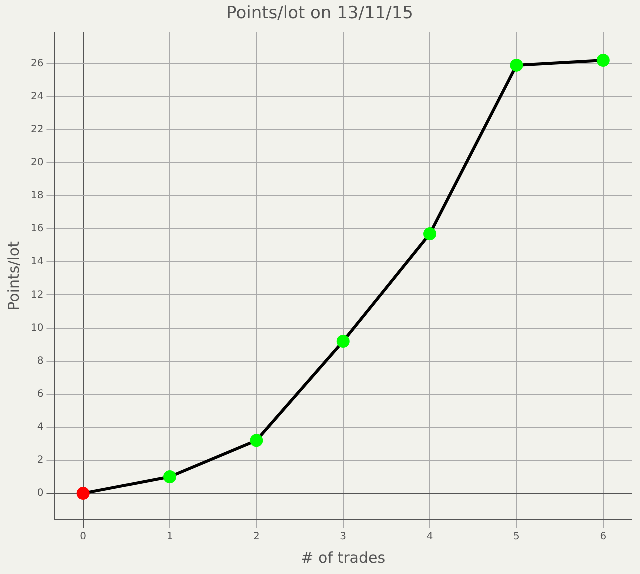 This screenshot has width=640, height=574. I want to click on chart-title: Points/lot on 13/11/15, so click(320, 14).